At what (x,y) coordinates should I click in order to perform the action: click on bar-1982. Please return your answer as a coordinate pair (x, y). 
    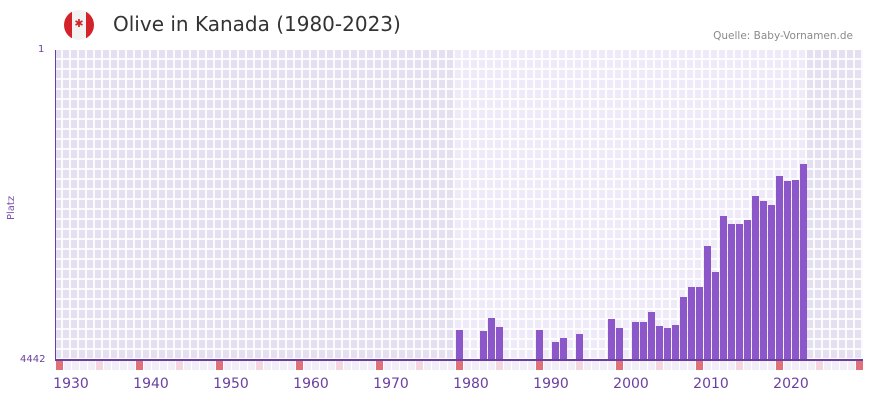
    Looking at the image, I should click on (491, 339).